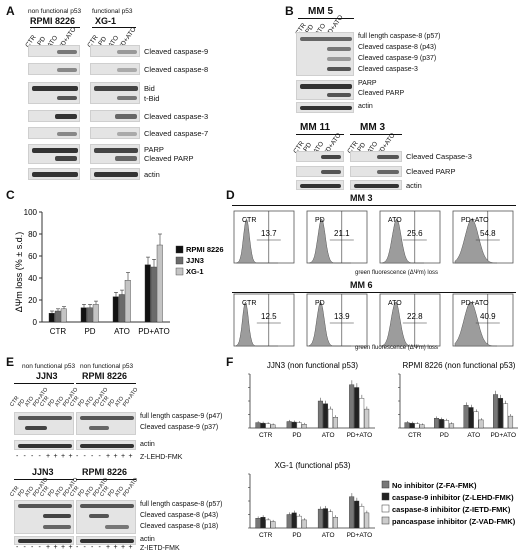 Image resolution: width=520 pixels, height=553 pixels. What do you see at coordinates (58, 331) in the screenshot?
I see `c-x-tick-label: CTR` at bounding box center [58, 331].